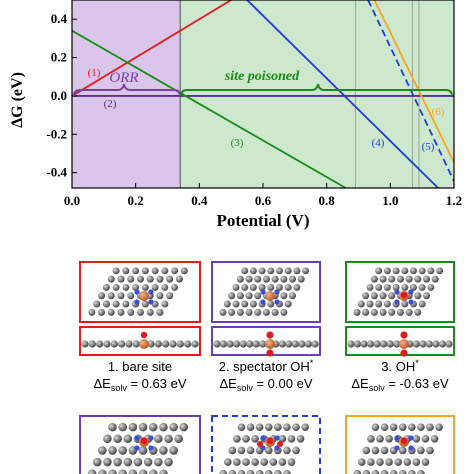 The height and width of the screenshot is (474, 474). Describe the element at coordinates (17, 100) in the screenshot. I see `y-axis-label: ΔG (eV)` at that location.